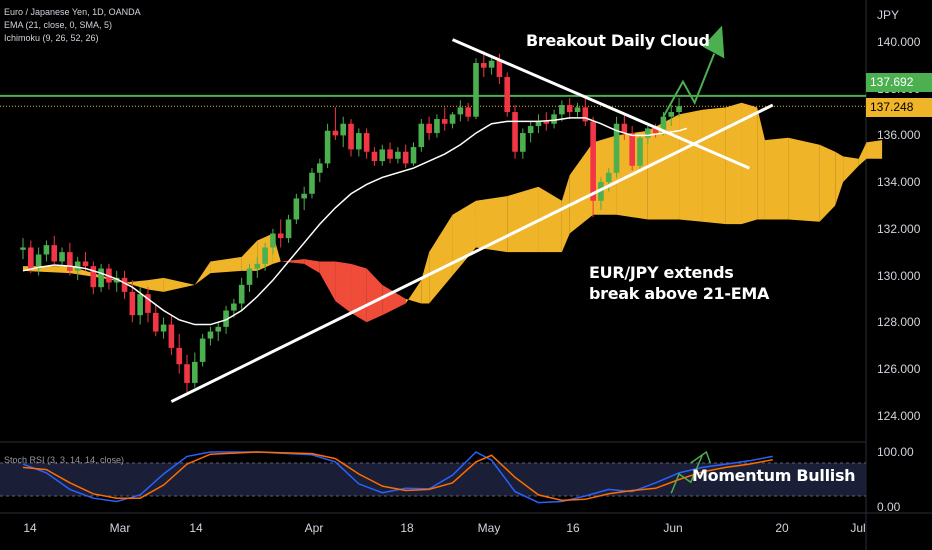 The width and height of the screenshot is (932, 550). I want to click on legend-ichimoku: Ichimoku (9, 26, 52, 26), so click(51, 38).